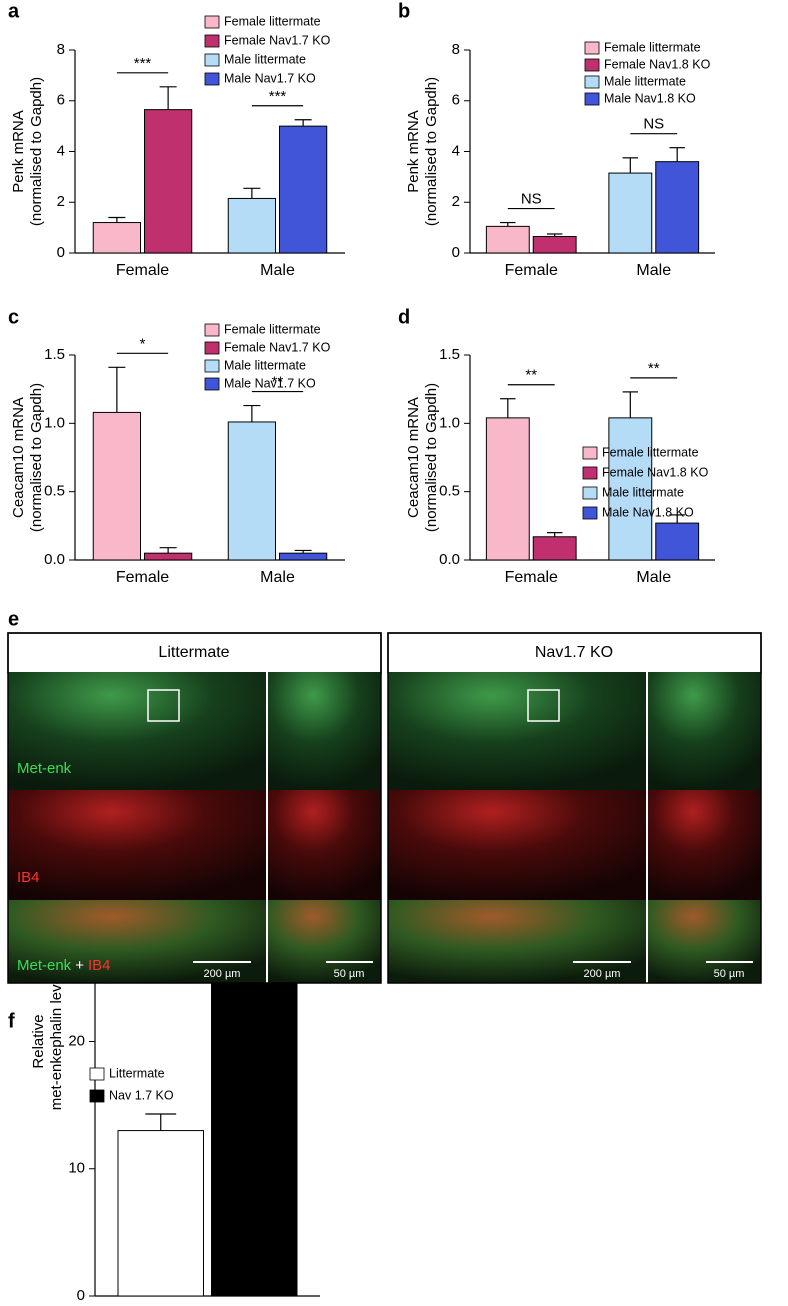 The width and height of the screenshot is (788, 1306). I want to click on significance-label: ***, so click(278, 96).